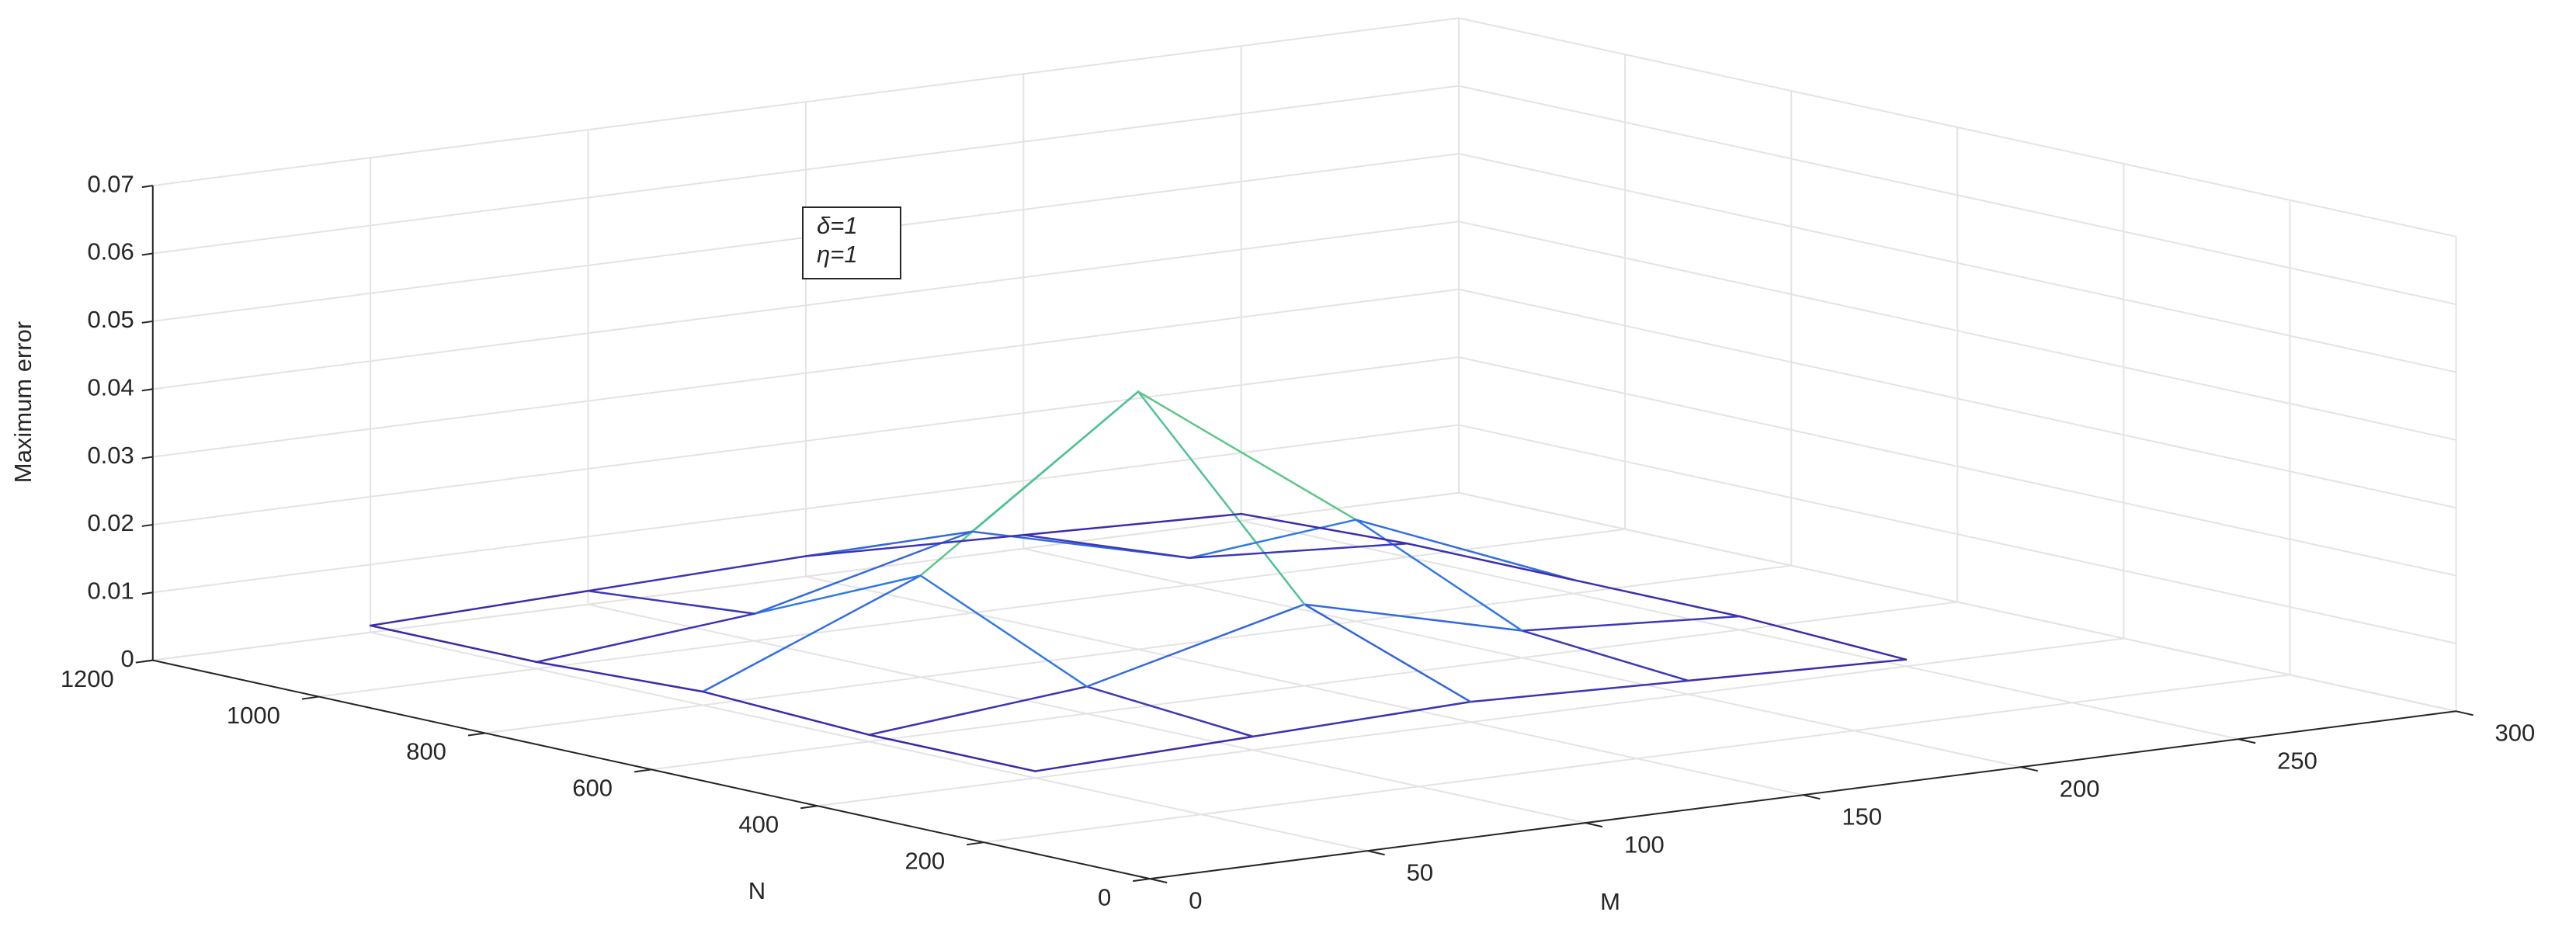 The width and height of the screenshot is (2576, 933). What do you see at coordinates (127, 658) in the screenshot?
I see `z-tick-label: 0` at bounding box center [127, 658].